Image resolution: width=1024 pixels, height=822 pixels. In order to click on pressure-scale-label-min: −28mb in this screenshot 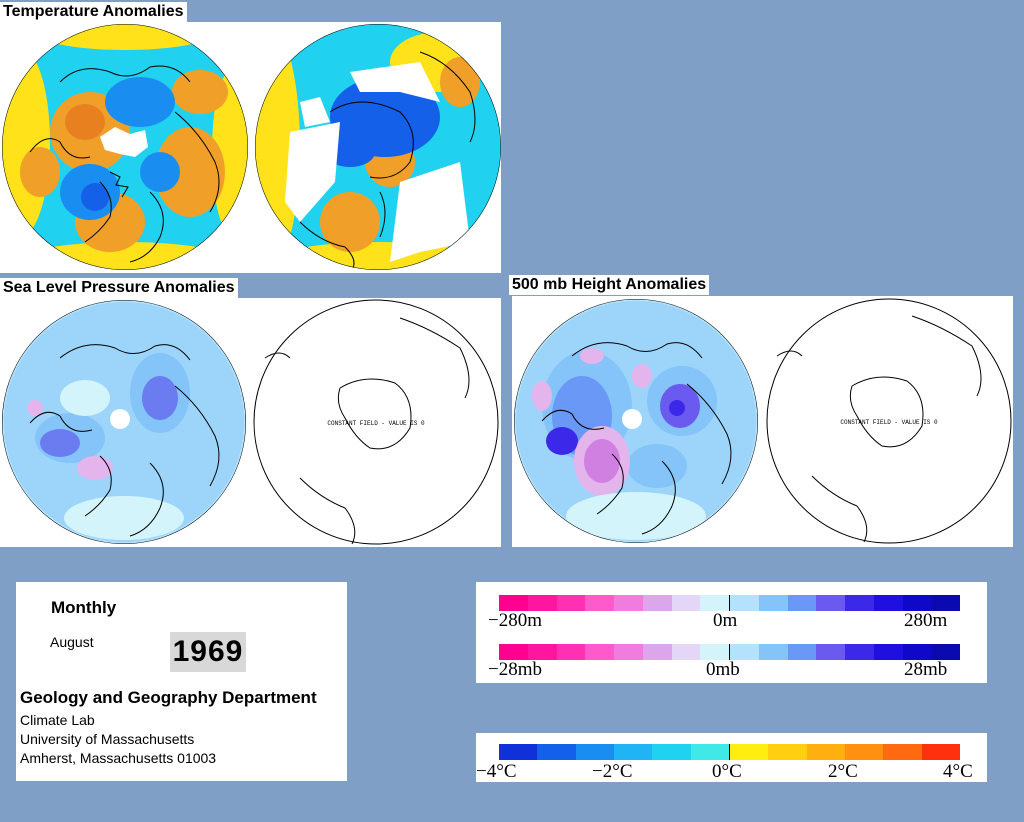, I will do `click(515, 669)`.